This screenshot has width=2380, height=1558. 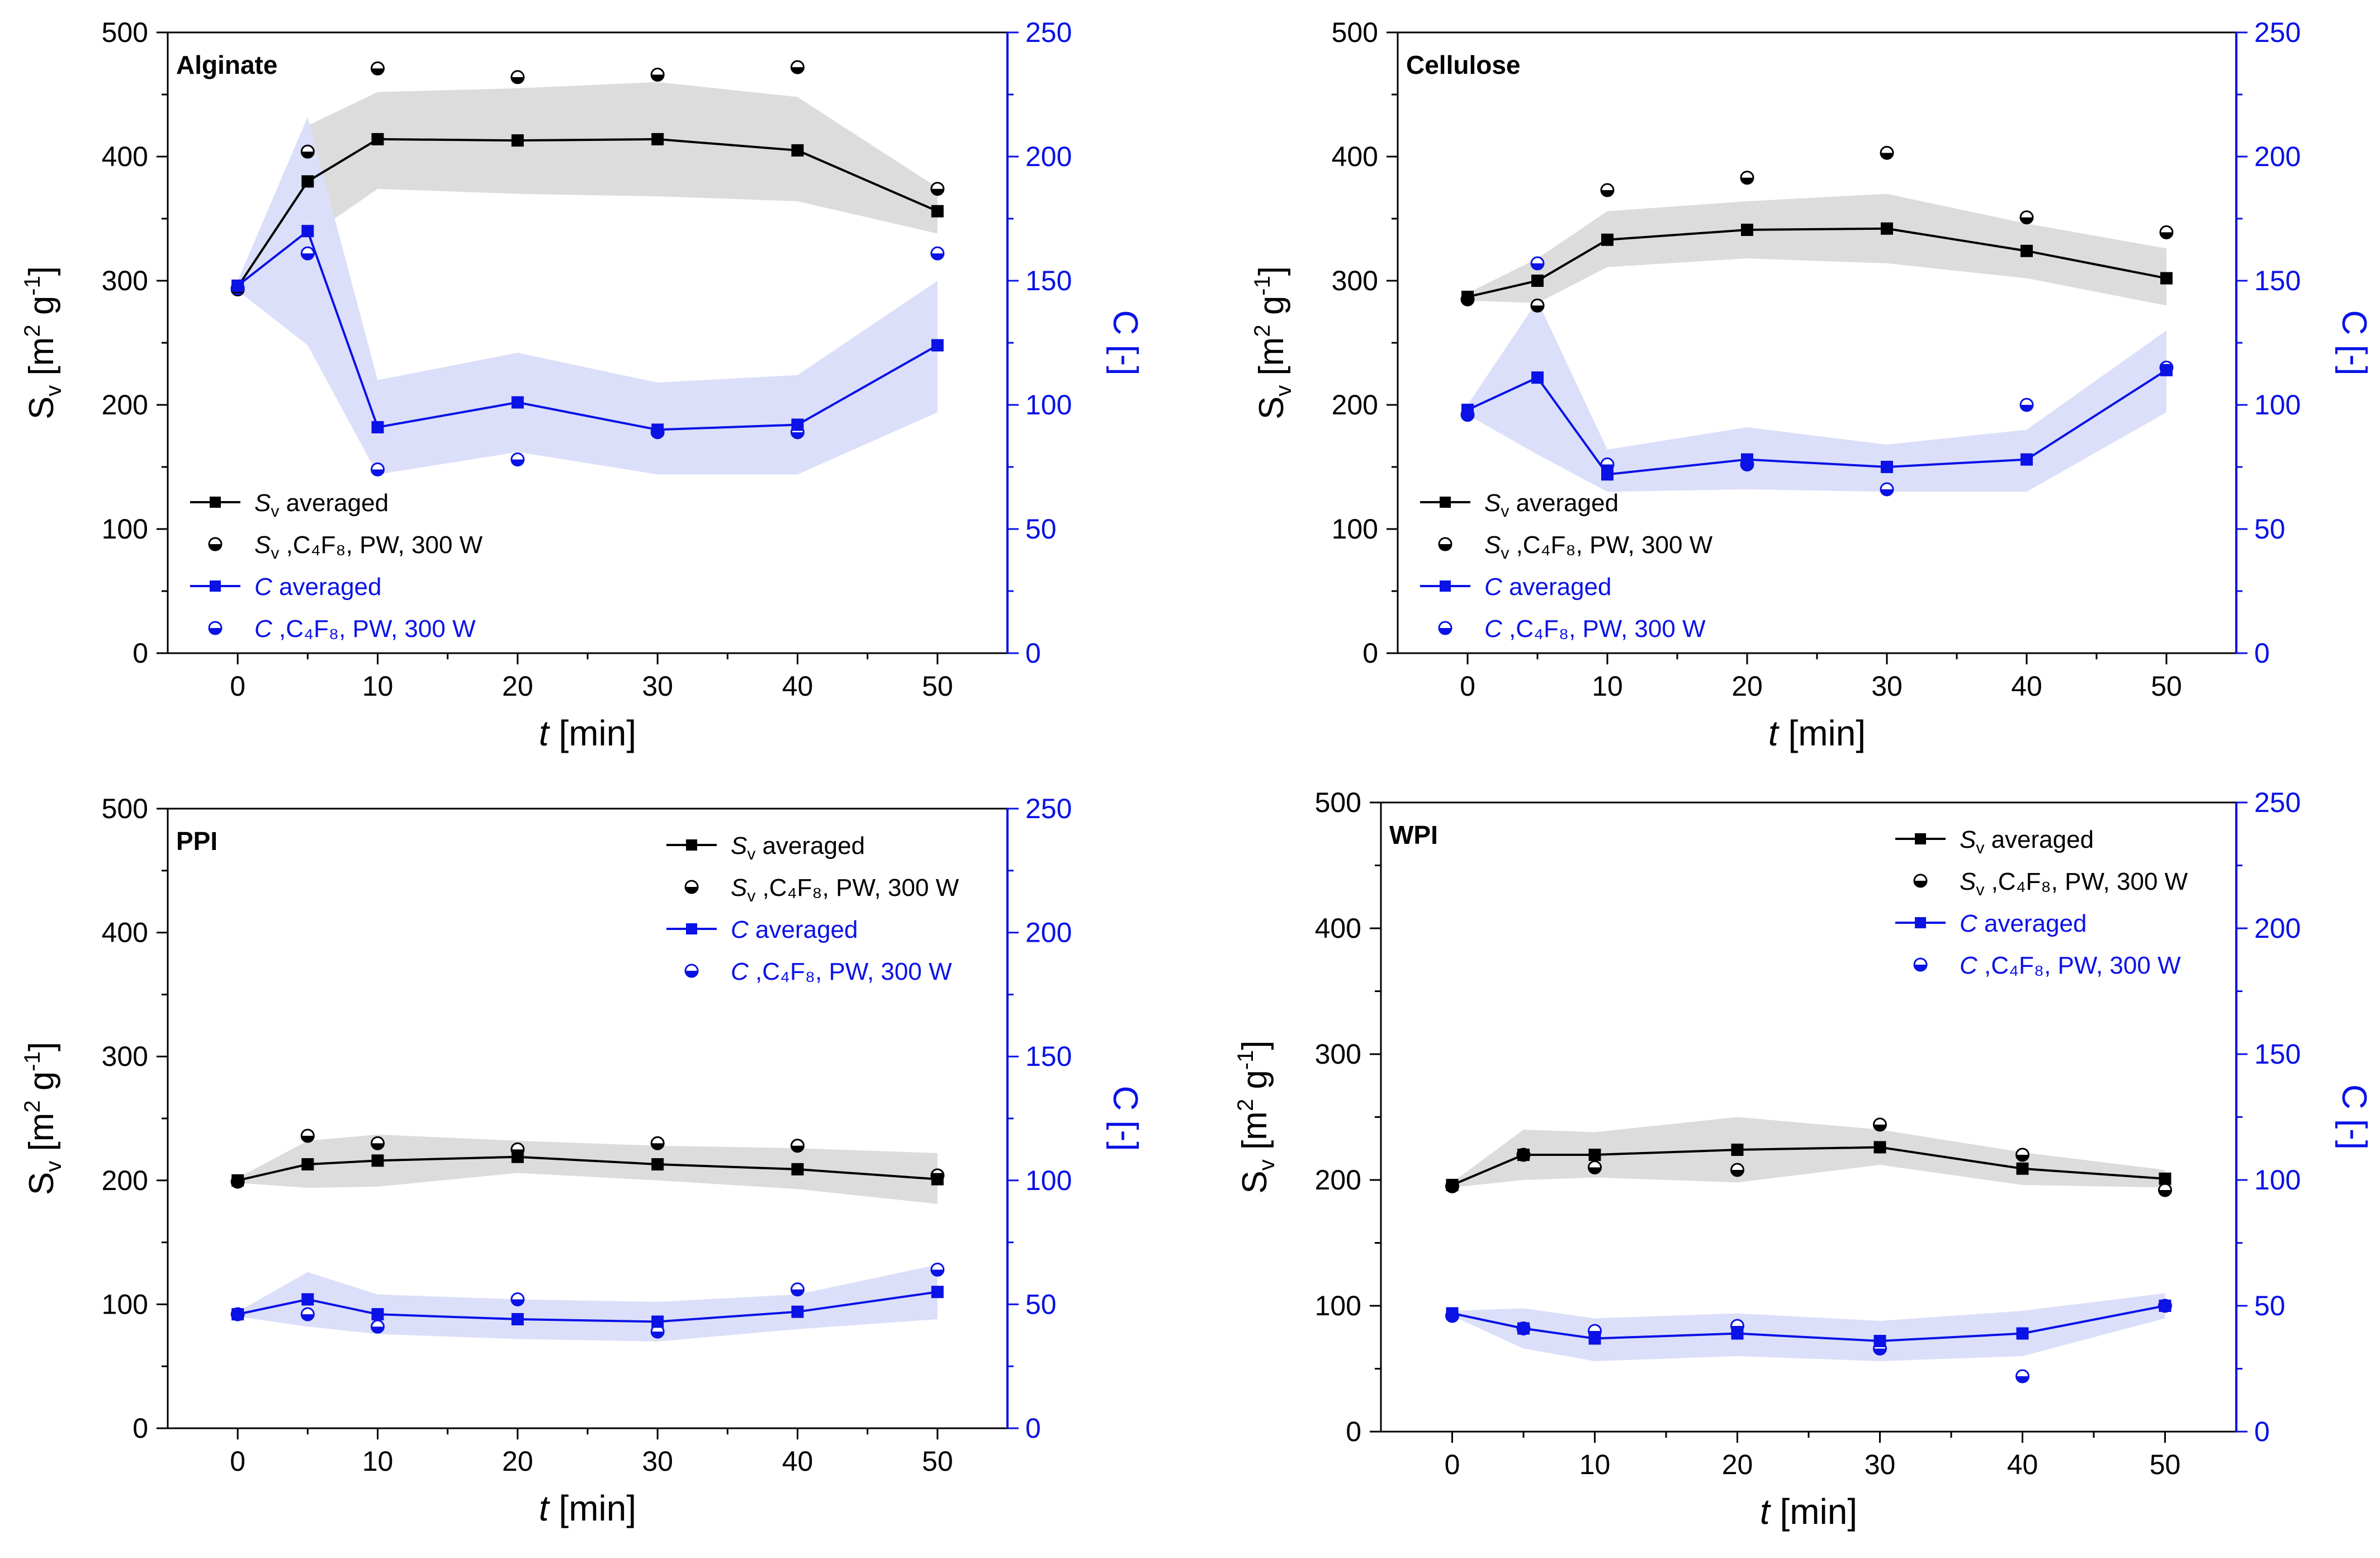 What do you see at coordinates (588, 187) in the screenshot?
I see `sv-error-band` at bounding box center [588, 187].